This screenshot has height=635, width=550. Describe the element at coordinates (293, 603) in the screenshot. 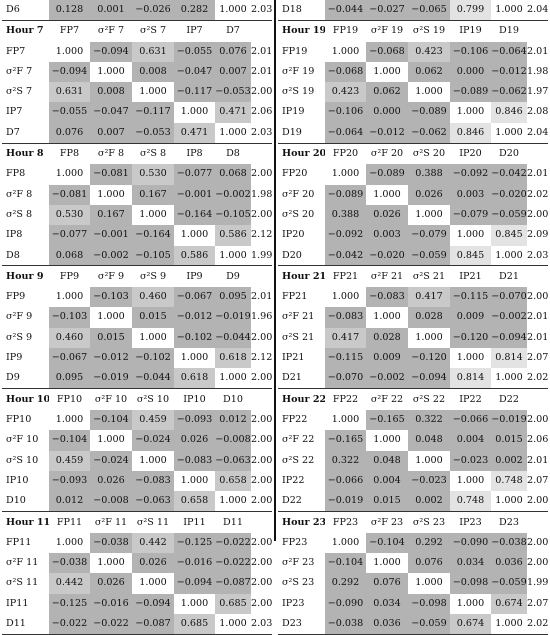

I see `row-label: IP23` at that location.